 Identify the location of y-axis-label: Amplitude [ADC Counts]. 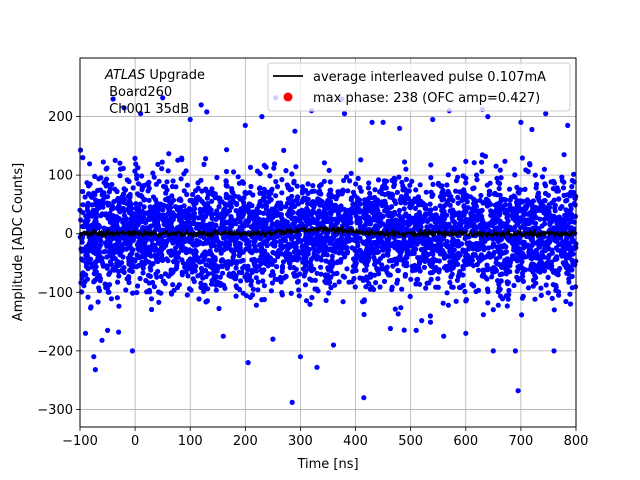
(18, 242).